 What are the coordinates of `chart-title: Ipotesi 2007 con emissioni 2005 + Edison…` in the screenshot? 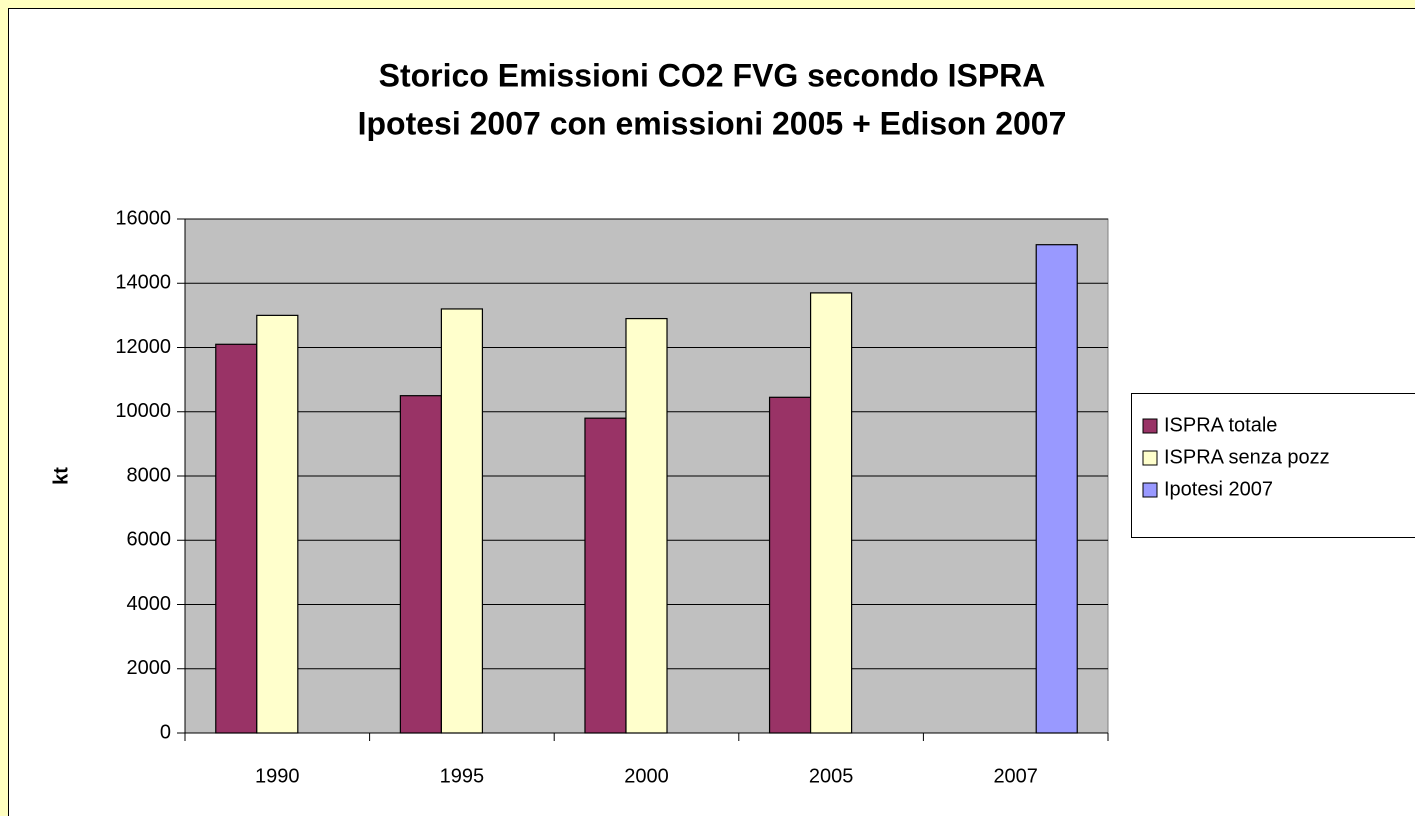 It's located at (712, 123).